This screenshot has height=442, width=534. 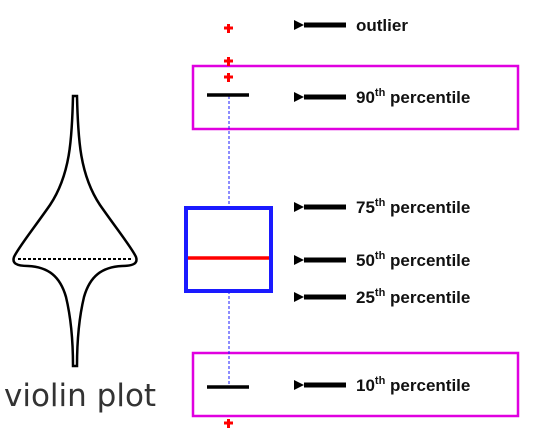 I want to click on label-p90: 90th percentile, so click(x=413, y=97).